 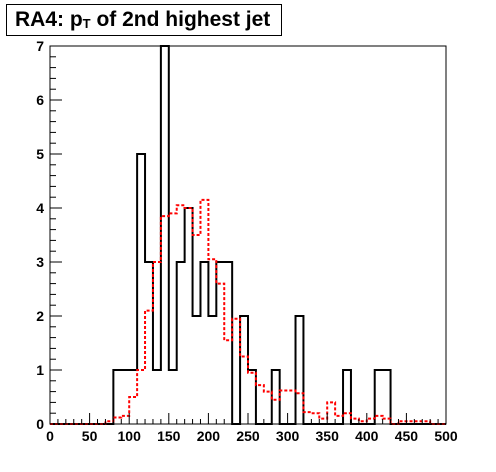 What do you see at coordinates (50, 436) in the screenshot?
I see `x-tick-label: 0` at bounding box center [50, 436].